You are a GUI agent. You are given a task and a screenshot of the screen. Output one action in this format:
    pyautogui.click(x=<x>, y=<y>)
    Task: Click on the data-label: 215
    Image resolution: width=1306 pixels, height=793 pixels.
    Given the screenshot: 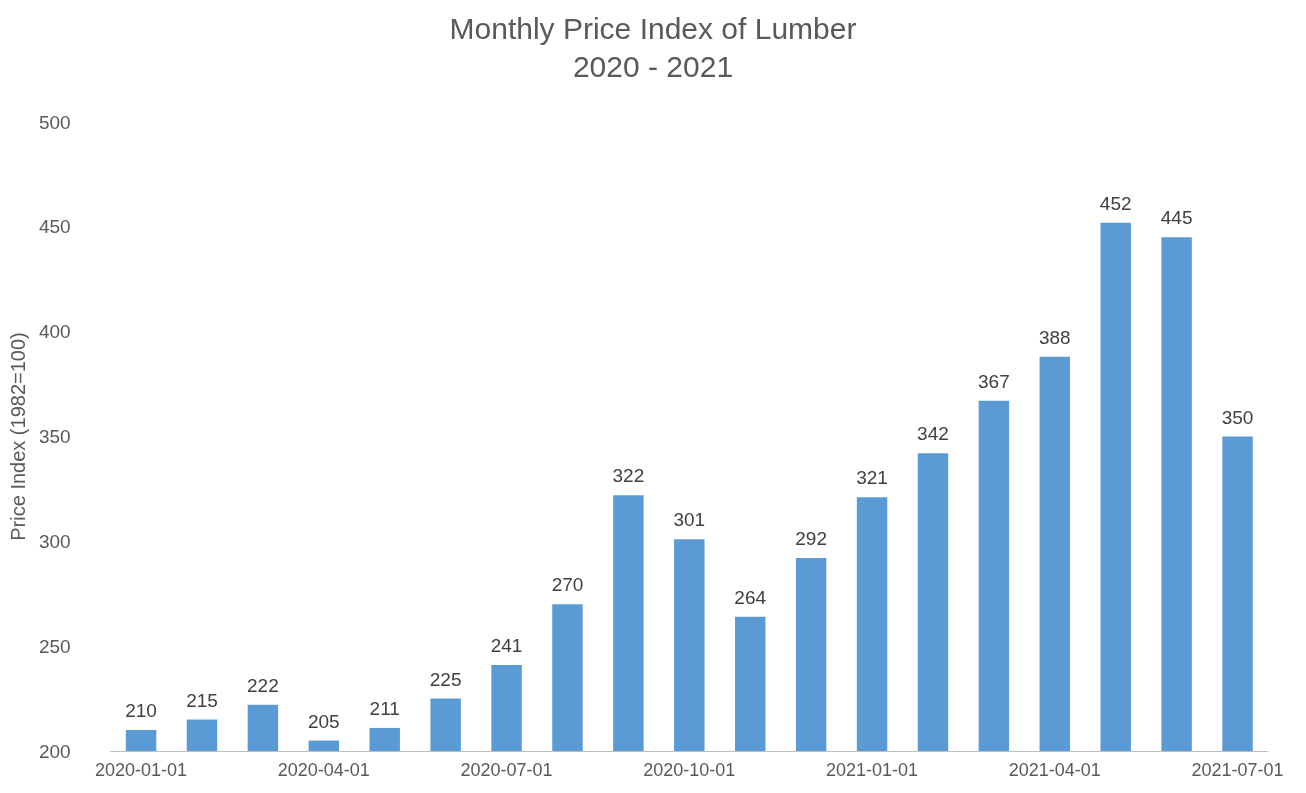 What is the action you would take?
    pyautogui.click(x=202, y=700)
    